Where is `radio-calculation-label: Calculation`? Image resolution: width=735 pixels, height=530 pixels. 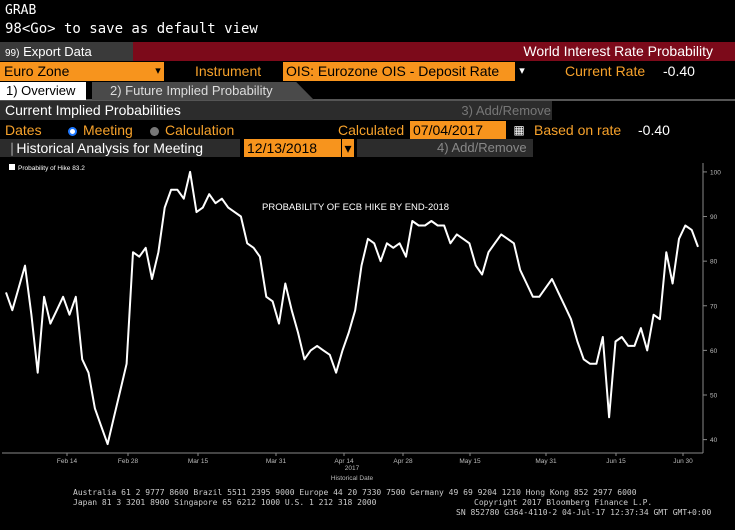 radio-calculation-label: Calculation is located at coordinates (200, 130).